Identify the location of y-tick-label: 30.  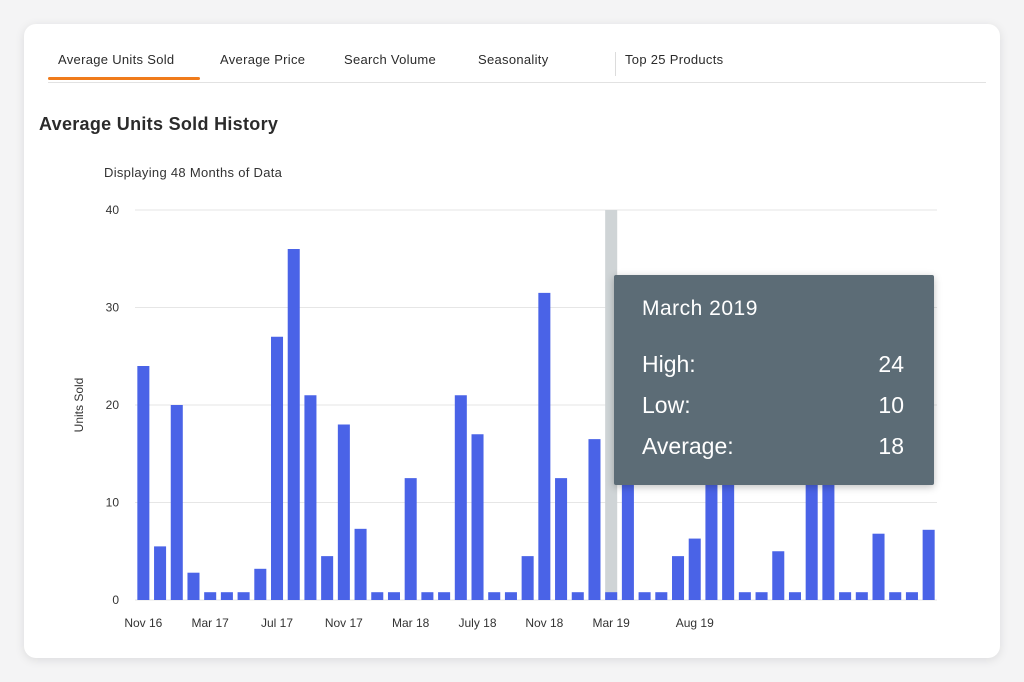
(113, 308).